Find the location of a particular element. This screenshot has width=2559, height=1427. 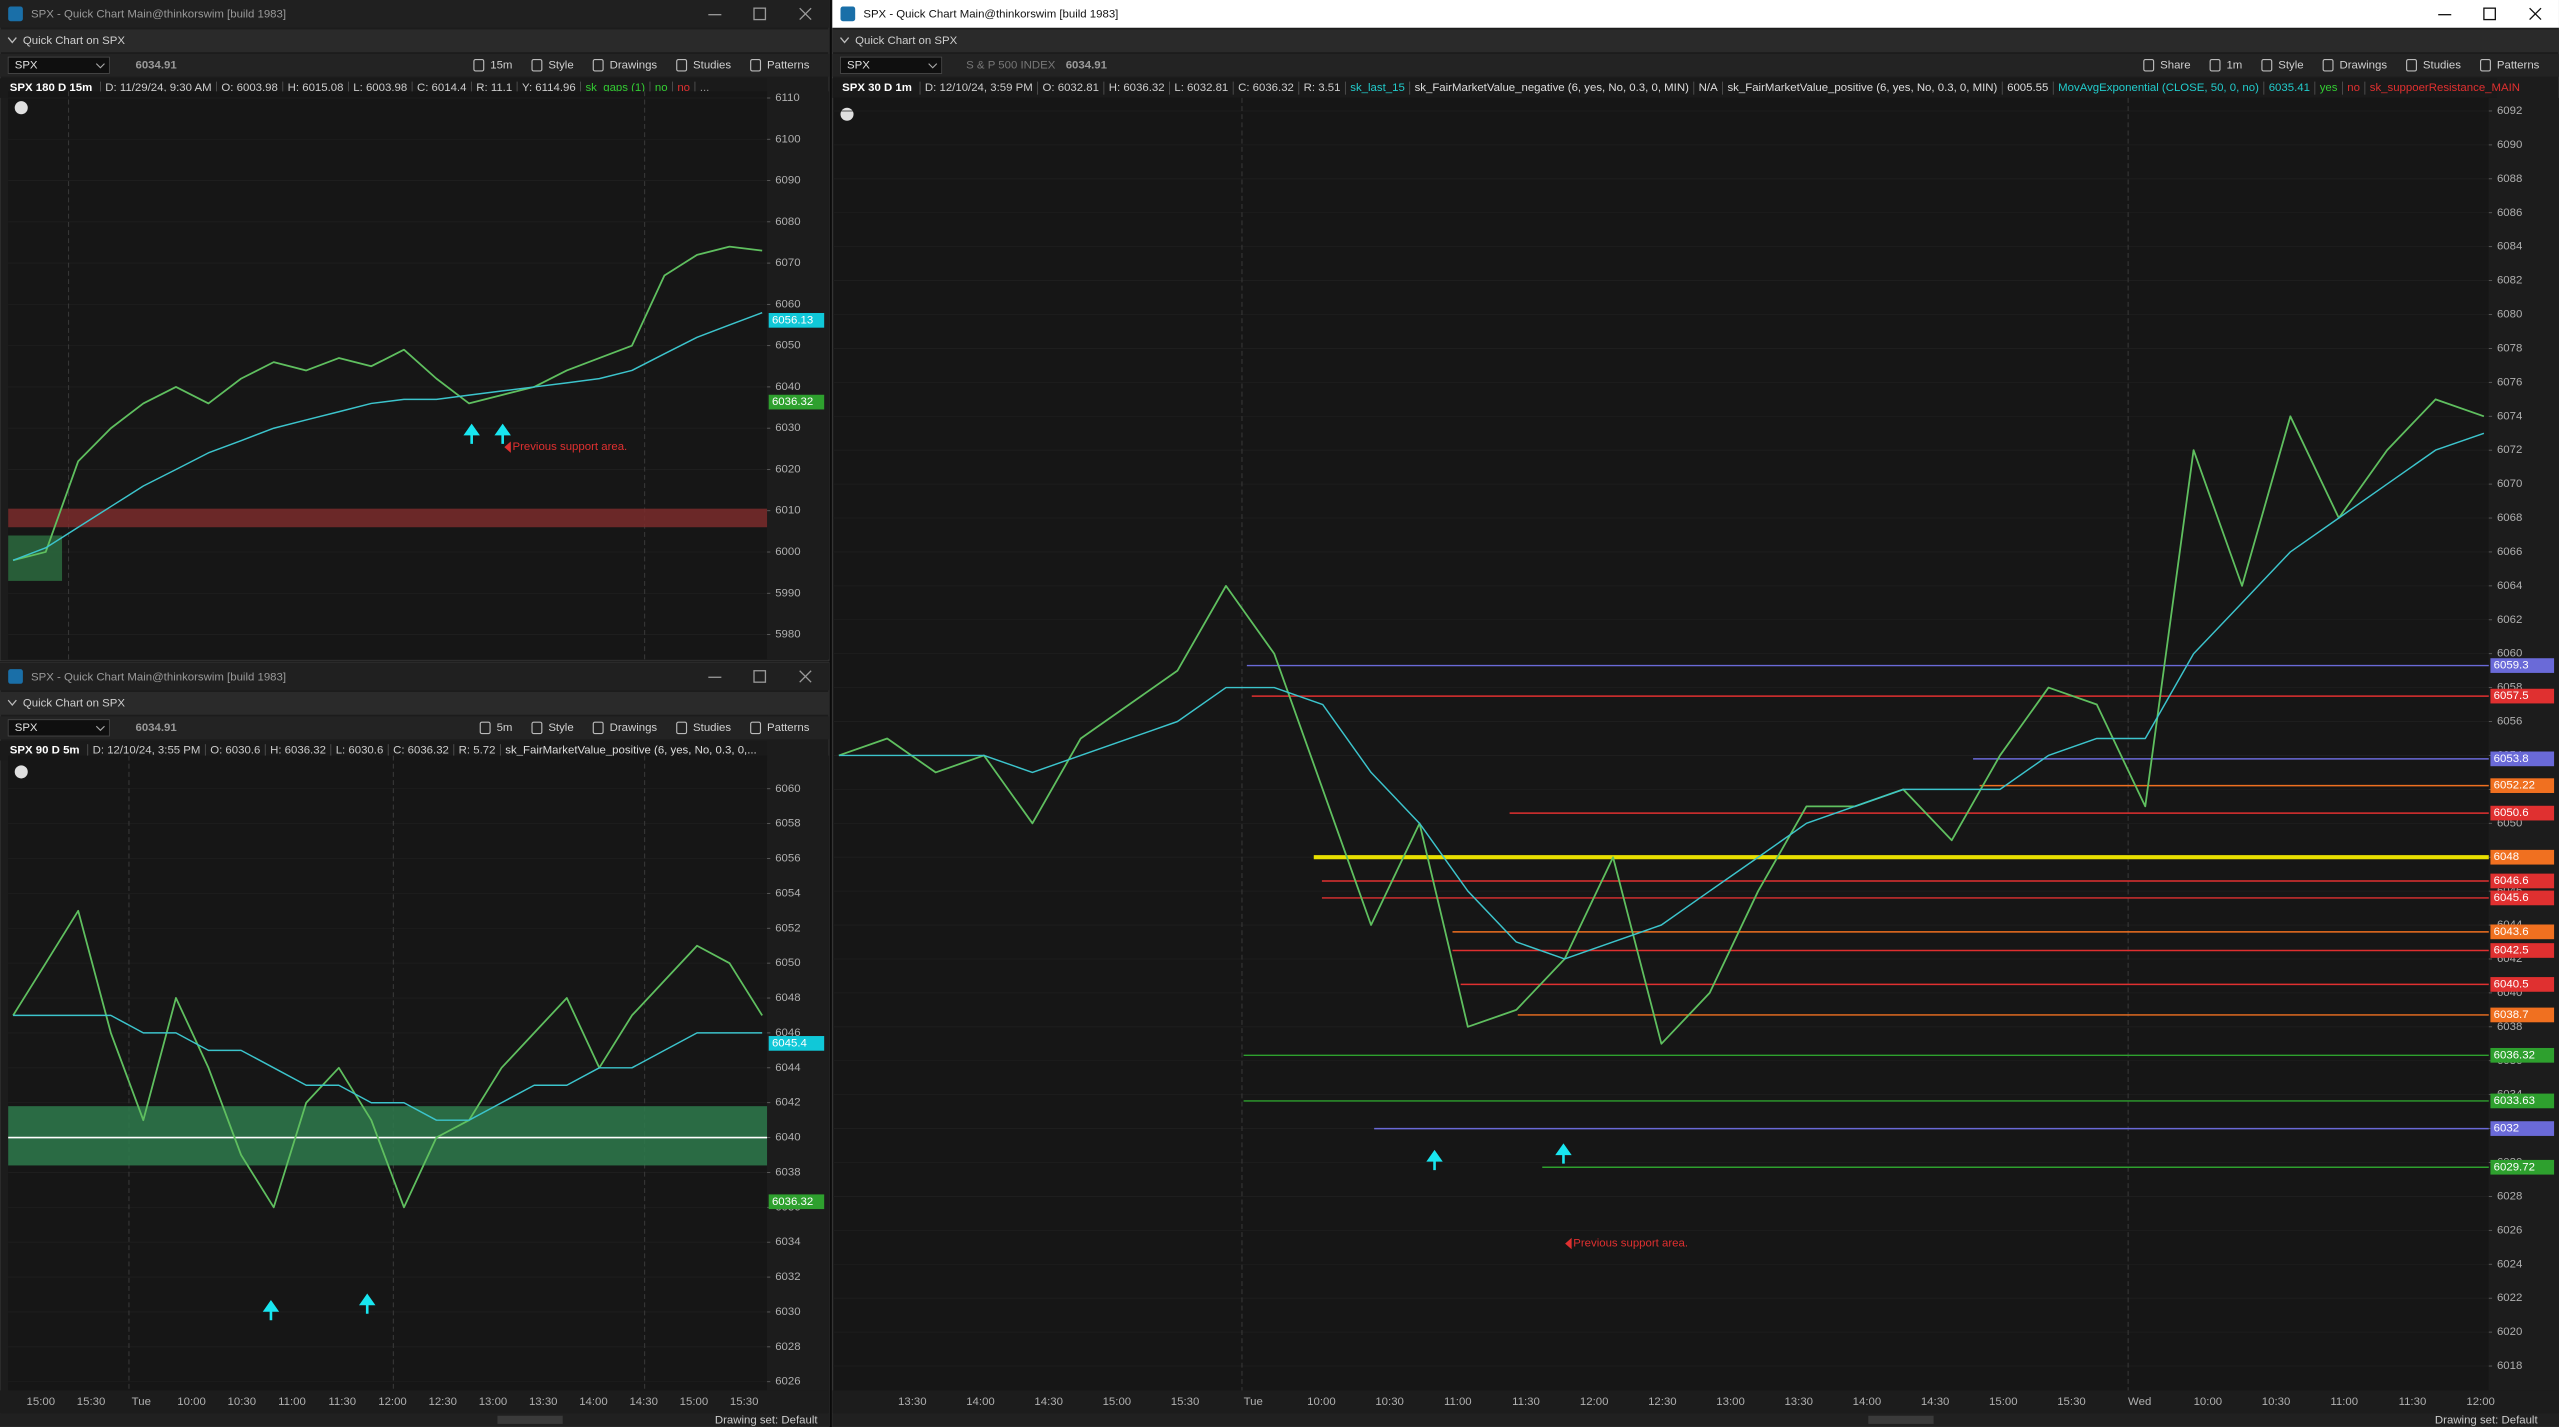

toolbar-button: 15m is located at coordinates (501, 65).